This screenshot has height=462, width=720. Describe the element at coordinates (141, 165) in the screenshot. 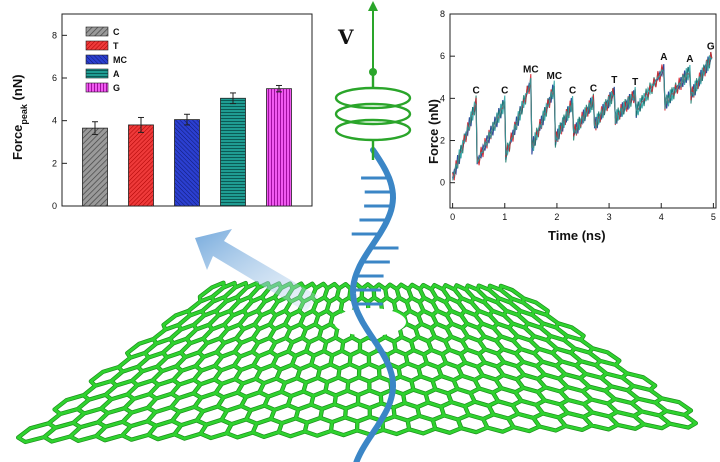

I see `bar-T` at that location.